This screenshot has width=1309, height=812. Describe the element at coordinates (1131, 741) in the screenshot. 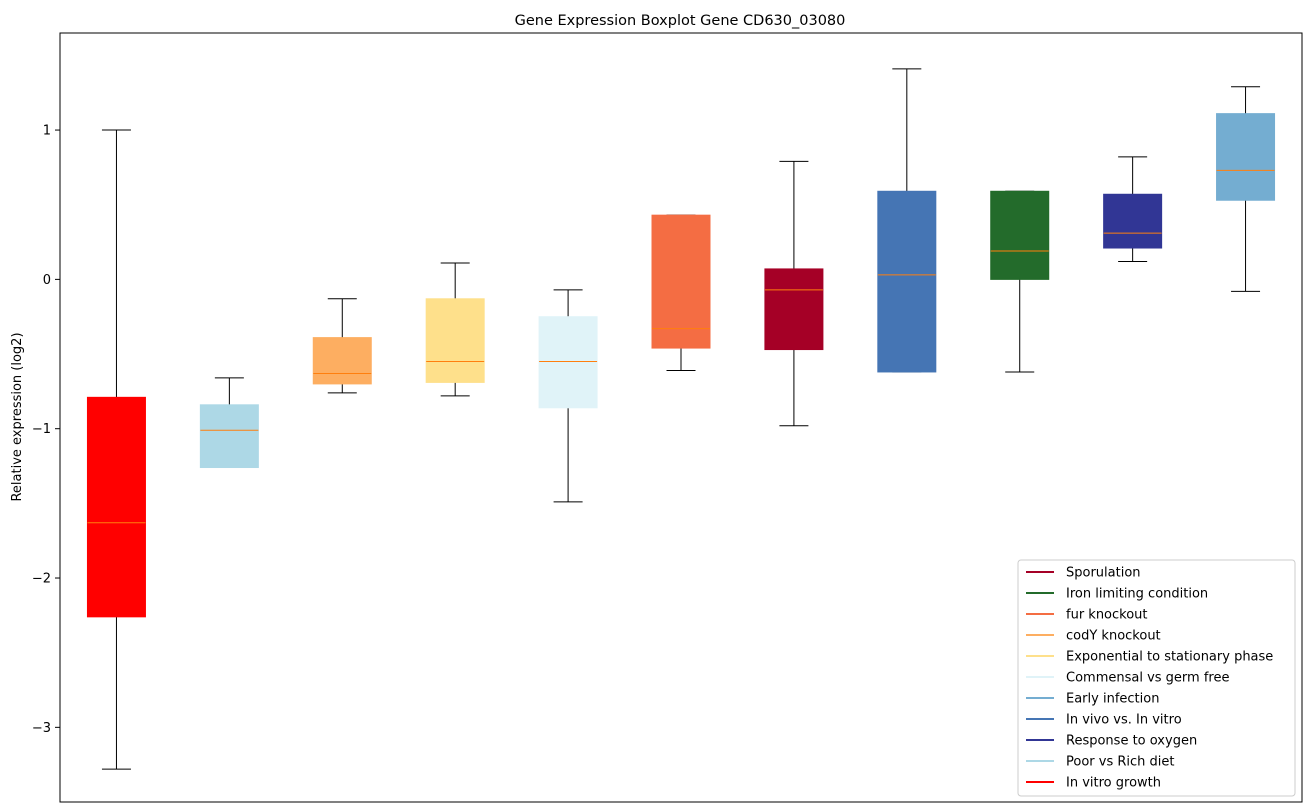

I see `legend-label: Response to oxygen` at that location.